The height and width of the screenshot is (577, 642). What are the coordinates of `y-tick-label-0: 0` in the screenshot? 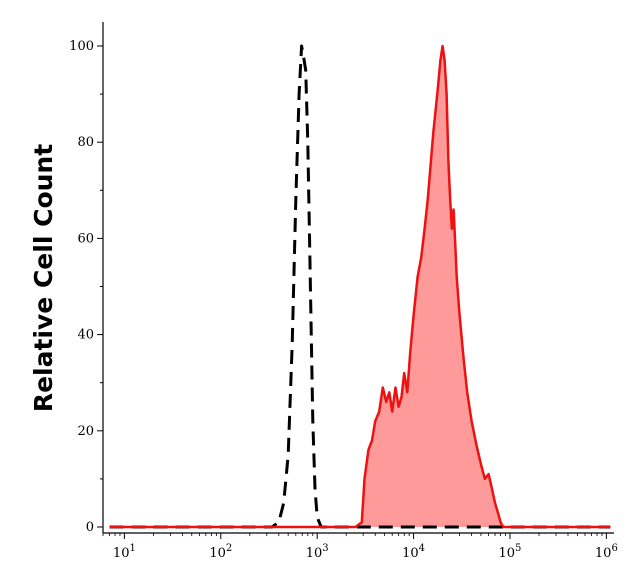 It's located at (90, 527).